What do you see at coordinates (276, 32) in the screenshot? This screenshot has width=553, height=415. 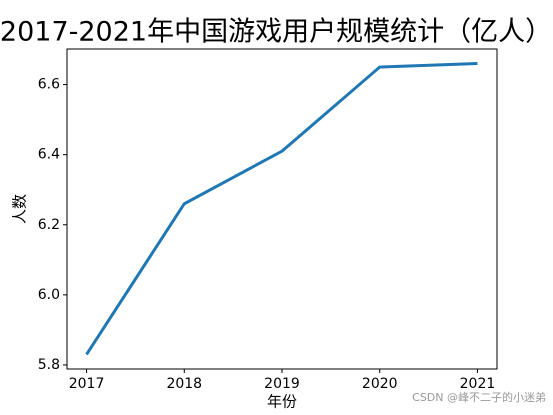 I see `chart-title: 2017-2021年中国游戏用户规模统计（亿人）` at bounding box center [276, 32].